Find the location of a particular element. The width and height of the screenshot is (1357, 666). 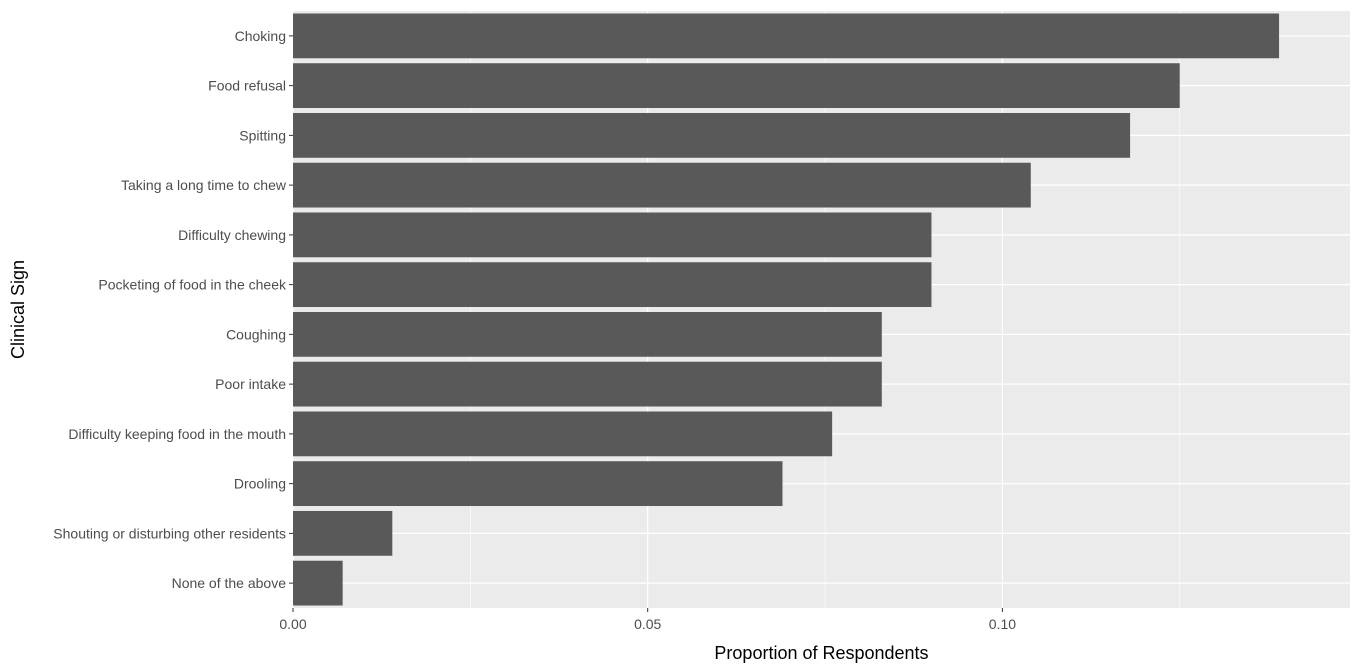

y-tick-label: Pocketing of food in the cheek is located at coordinates (192, 285).